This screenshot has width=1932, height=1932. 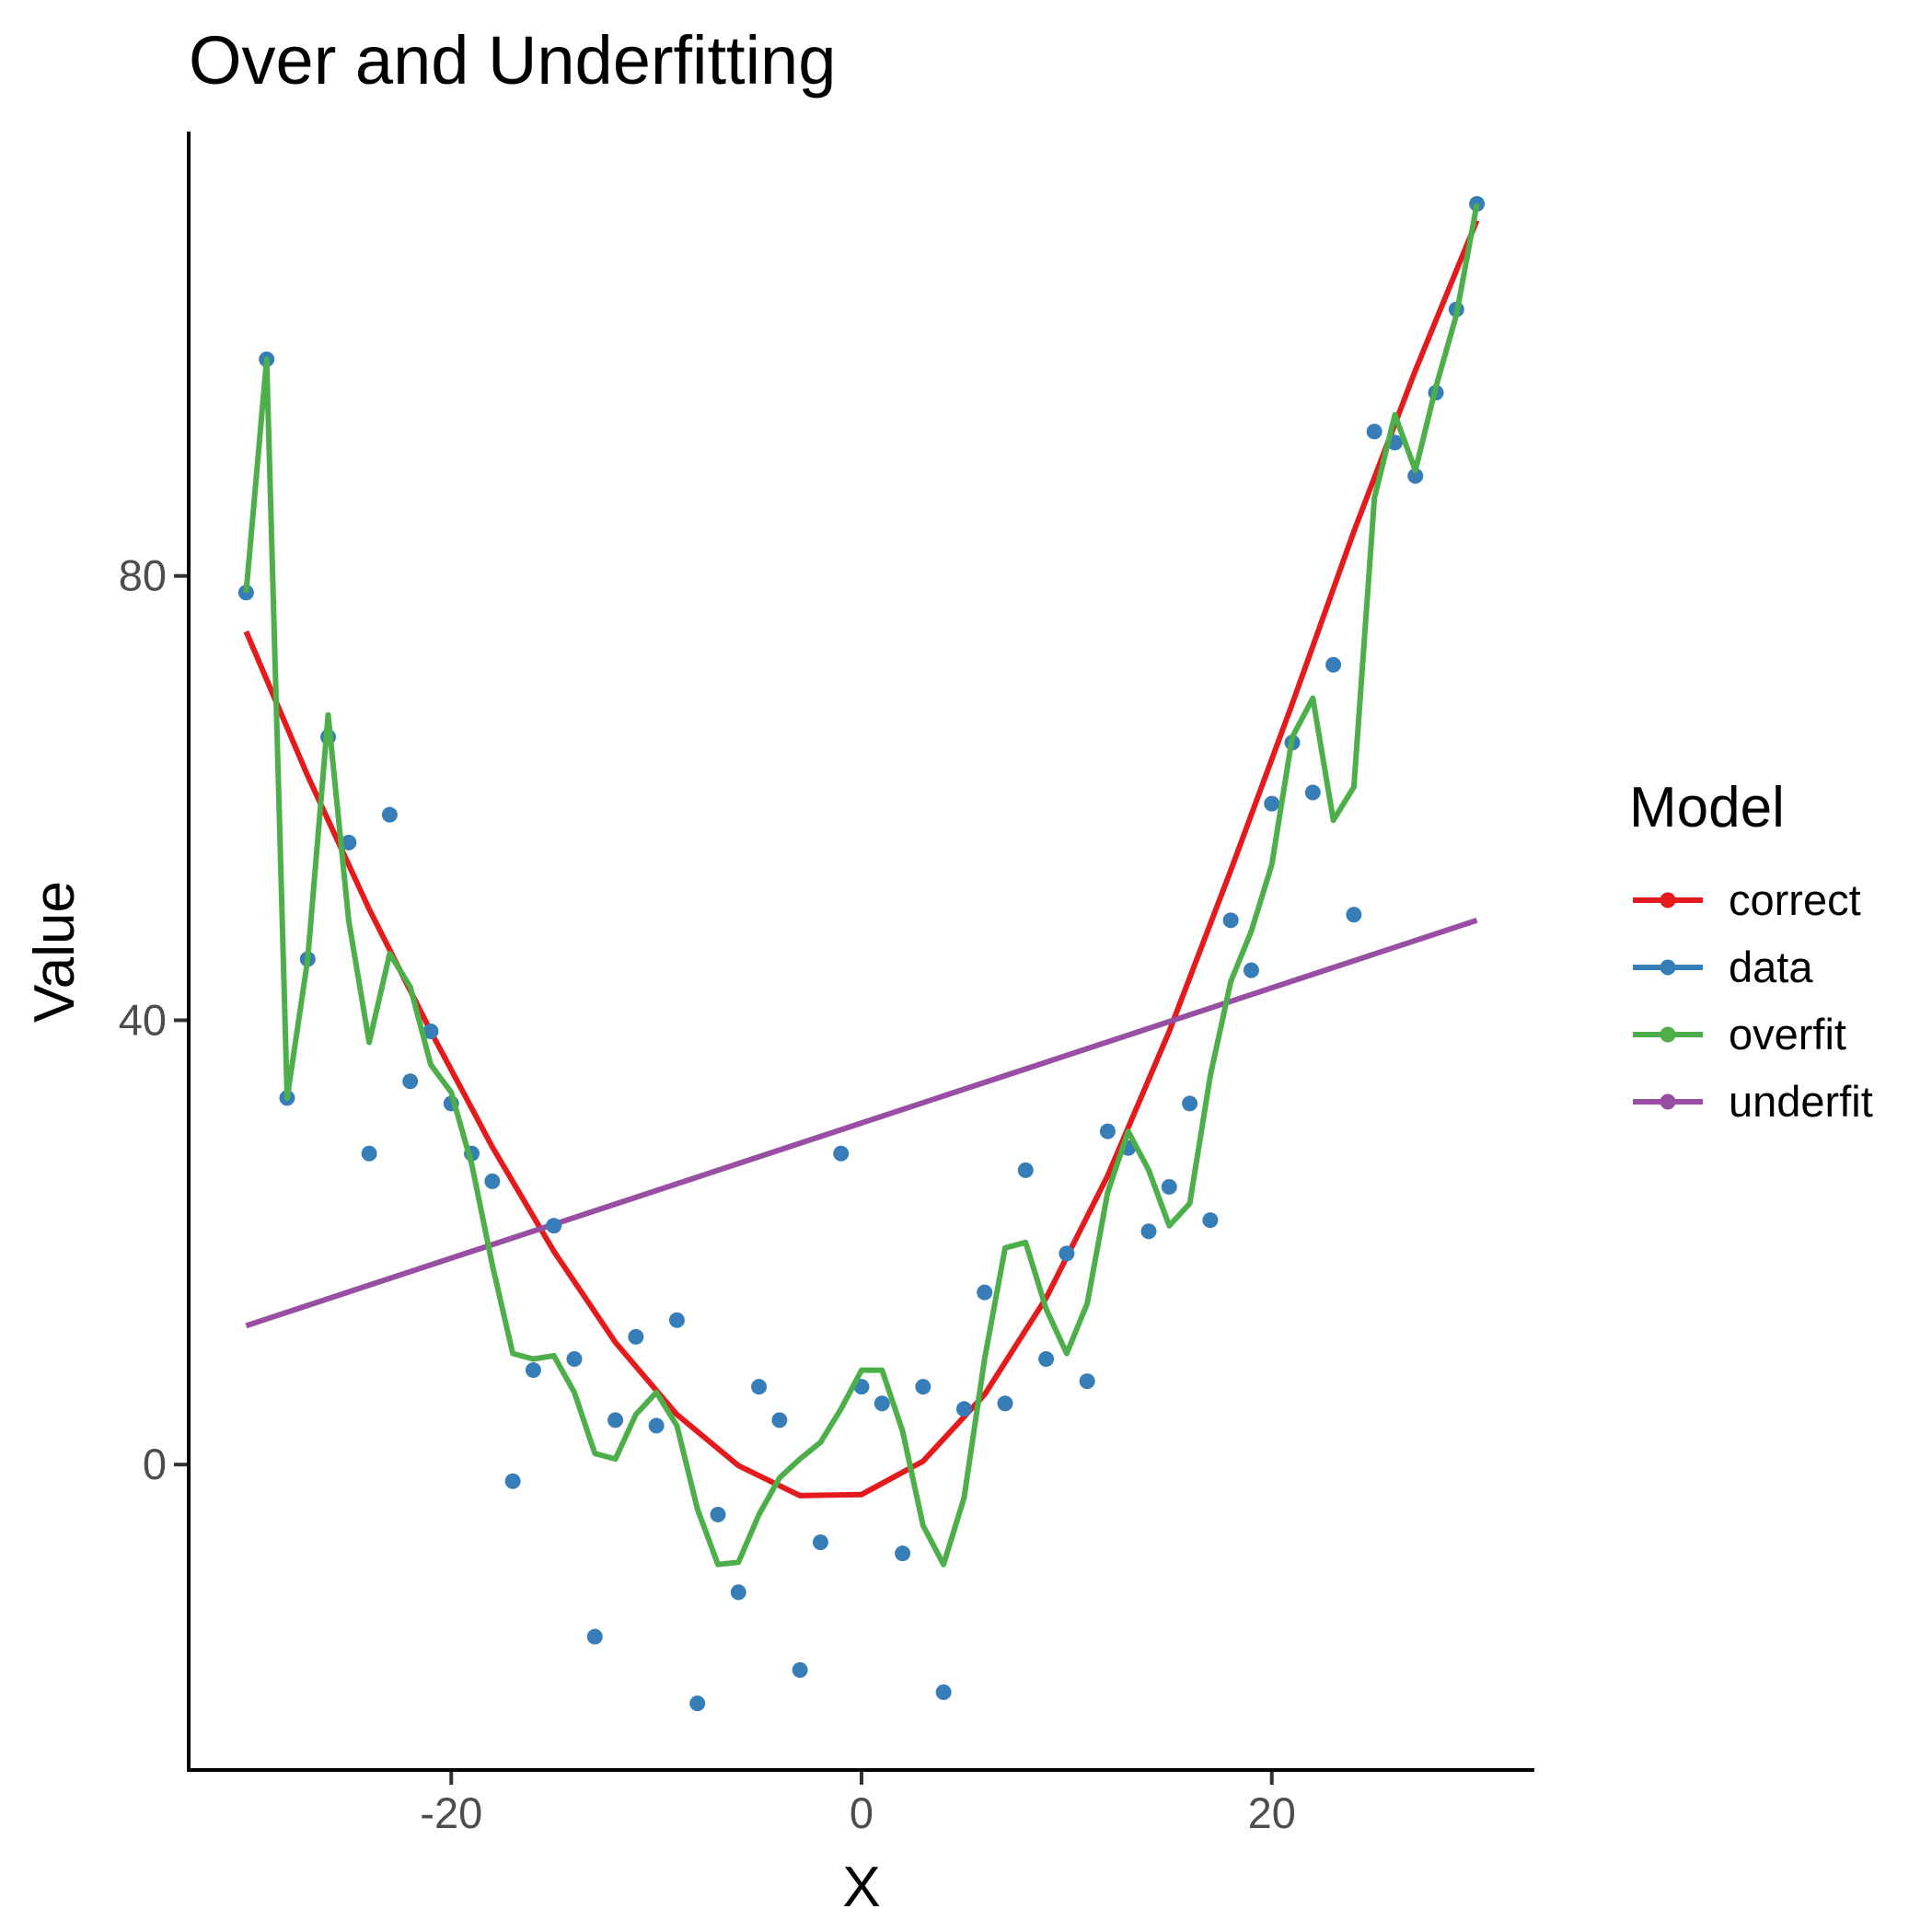 I want to click on series-line-underfit, so click(x=862, y=1123).